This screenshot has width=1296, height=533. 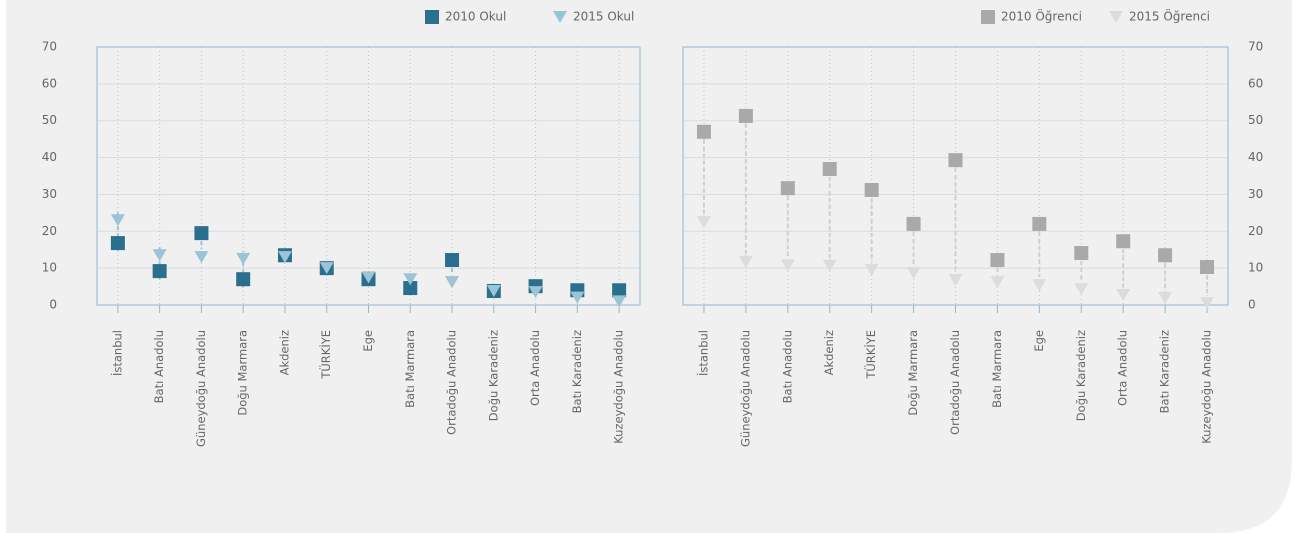 I want to click on legend-label: 2015 Öğrenci, so click(x=1169, y=16).